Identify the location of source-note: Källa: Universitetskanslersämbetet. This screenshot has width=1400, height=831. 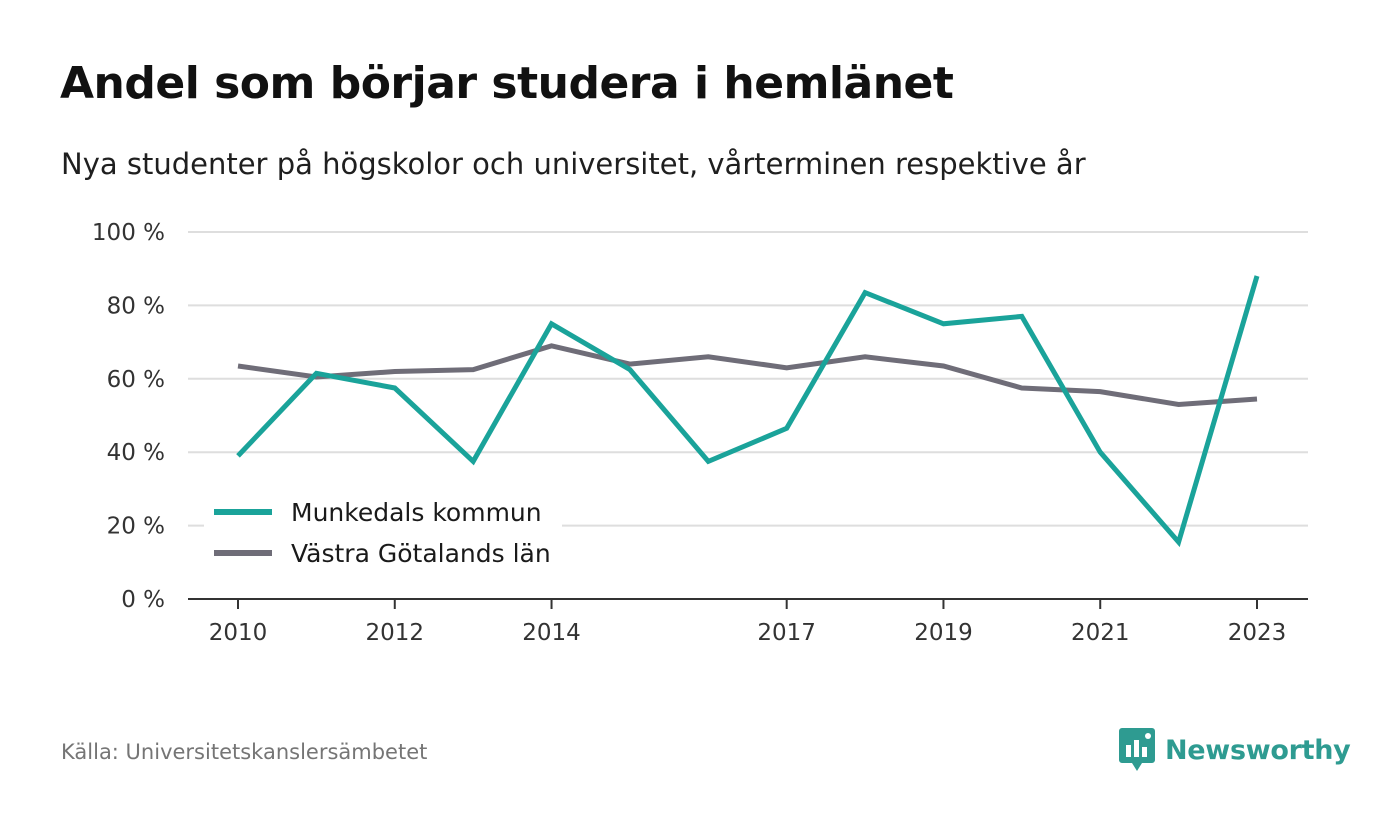
(244, 752).